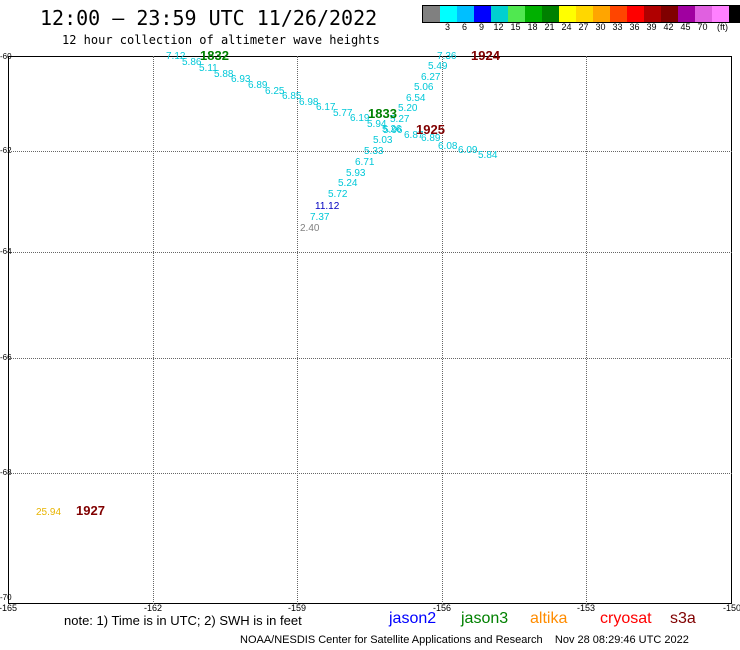 The image size is (740, 650). Describe the element at coordinates (702, 27) in the screenshot. I see `scale-tick-label: 70` at that location.